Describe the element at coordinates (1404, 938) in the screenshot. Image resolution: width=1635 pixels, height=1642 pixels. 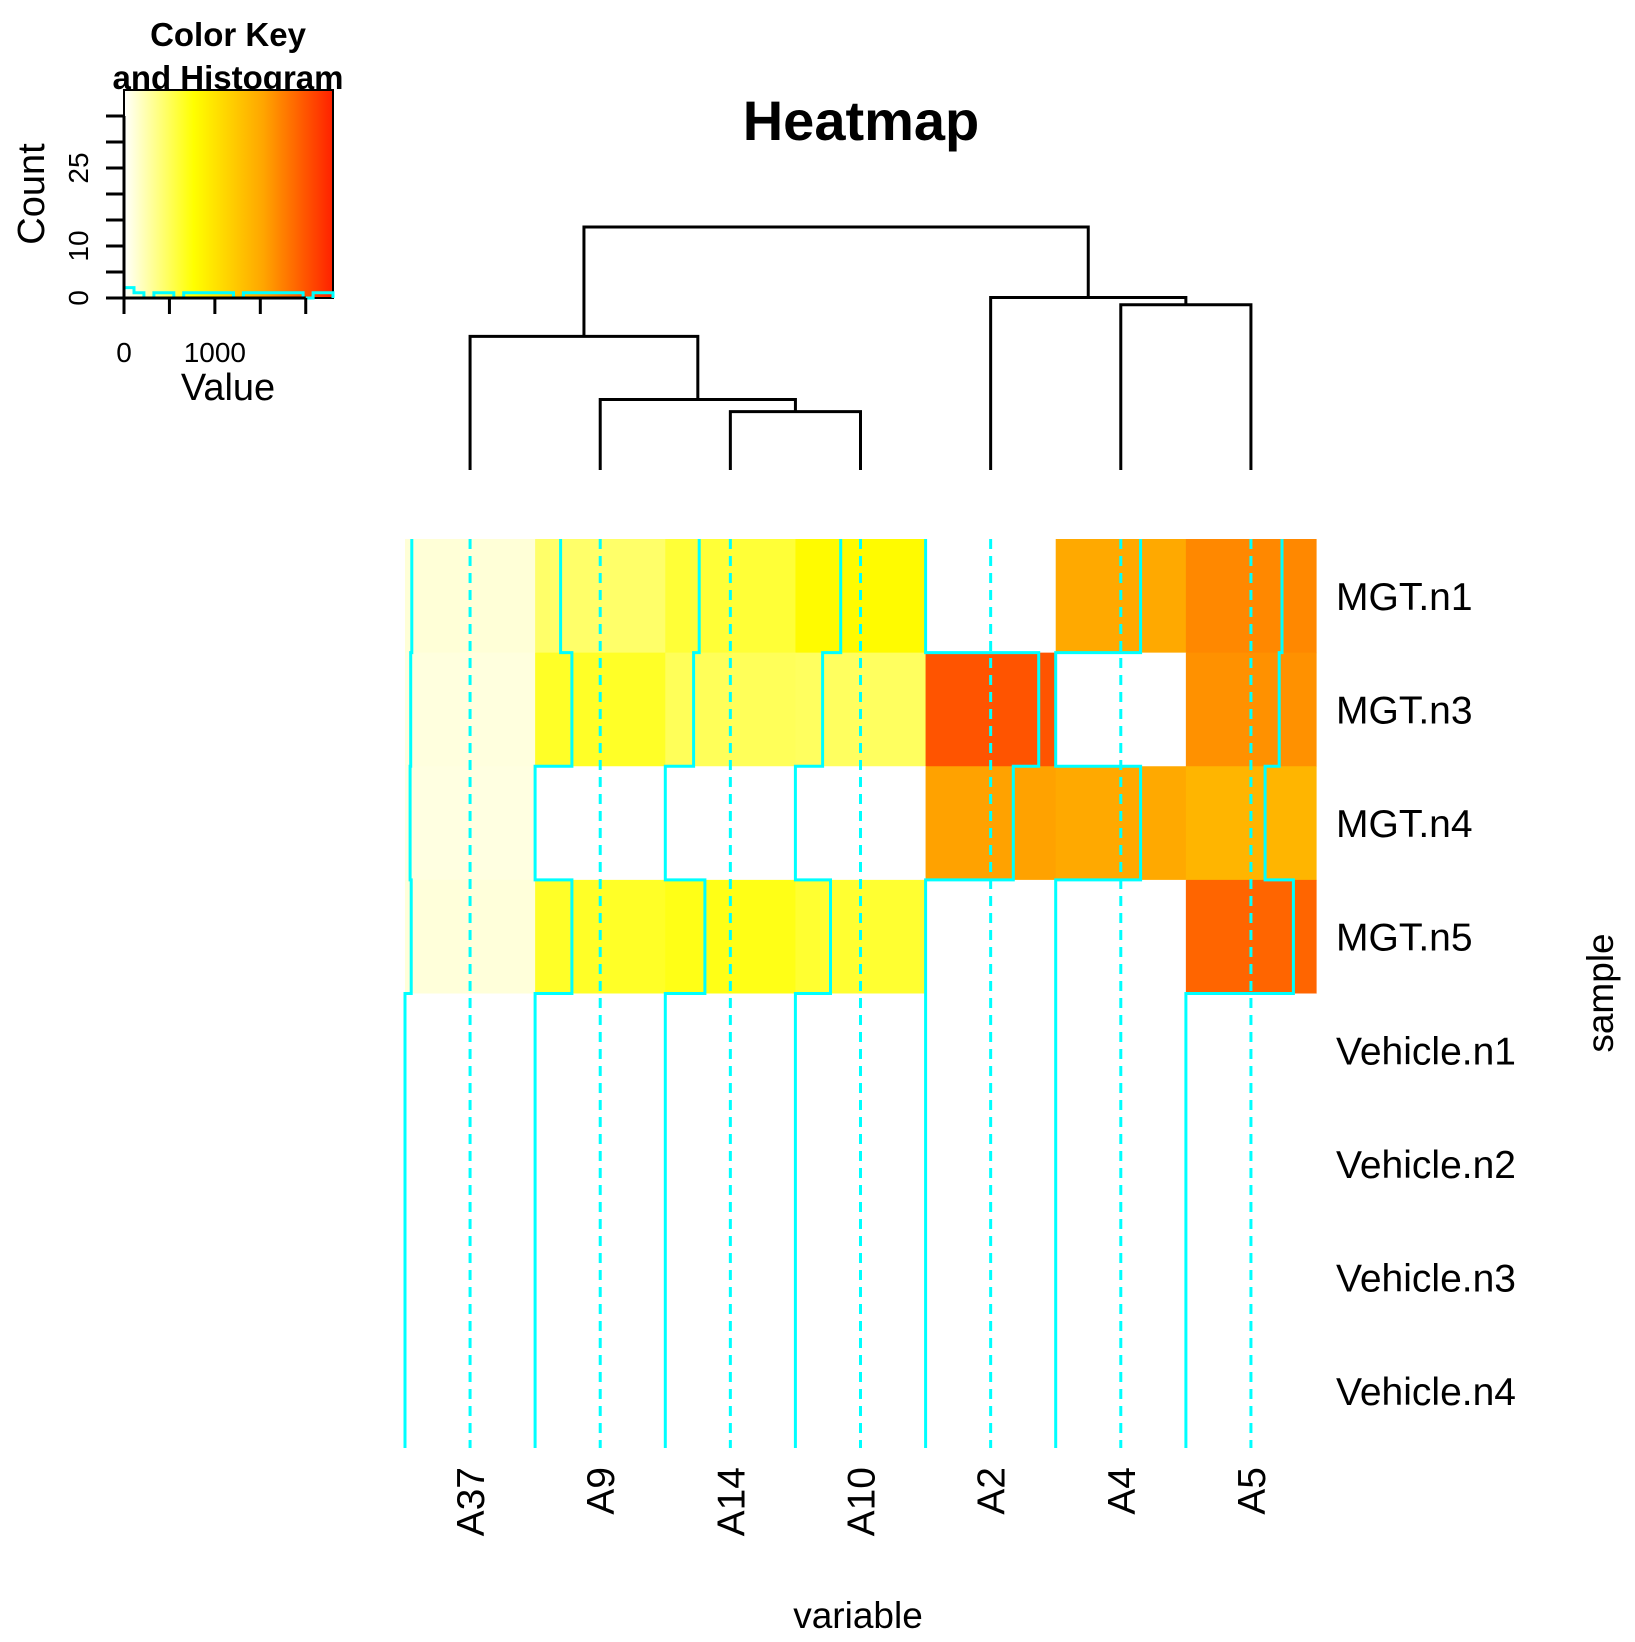
I see `row-label: MGT.n5` at that location.